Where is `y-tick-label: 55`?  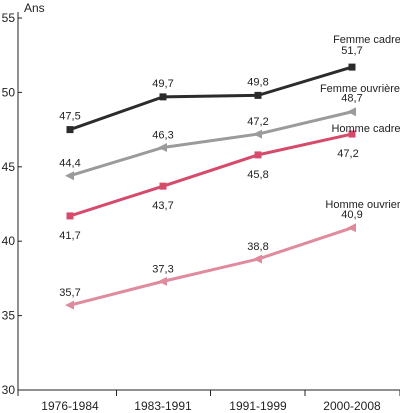 y-tick-label: 55 is located at coordinates (9, 18).